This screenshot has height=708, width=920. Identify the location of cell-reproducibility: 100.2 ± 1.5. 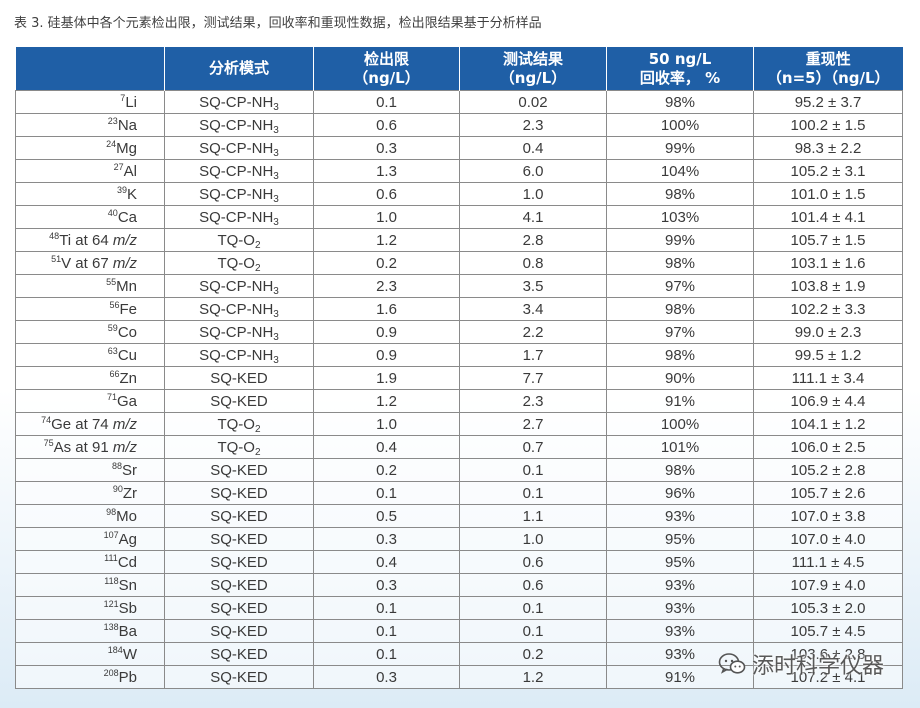
(828, 125).